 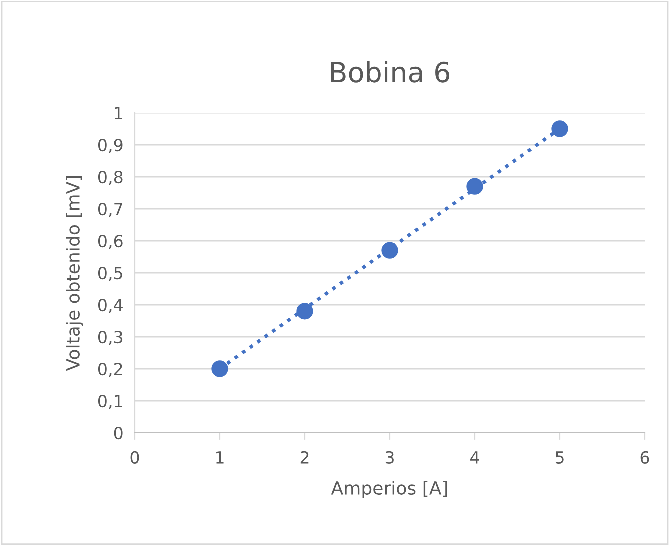 I want to click on y-axis-title: Voltaje obtenido [mV], so click(x=75, y=274).